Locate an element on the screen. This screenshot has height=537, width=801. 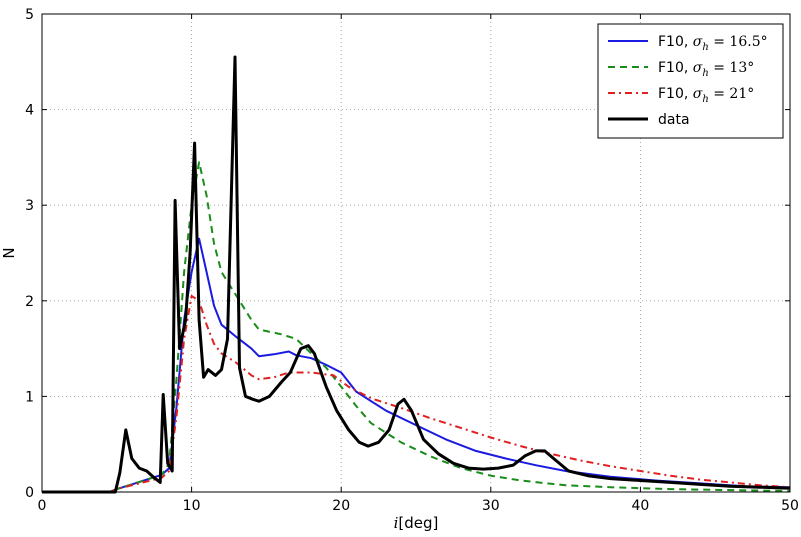
y-tick-label: 4 is located at coordinates (29, 111).